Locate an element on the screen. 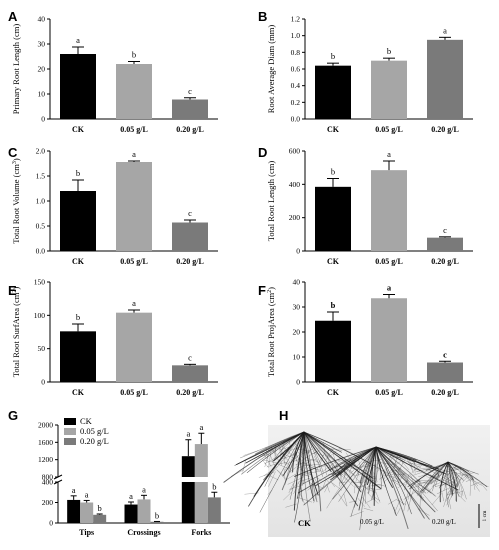 This screenshot has height=550, width=499. y-tick-label: 10 is located at coordinates (297, 357).